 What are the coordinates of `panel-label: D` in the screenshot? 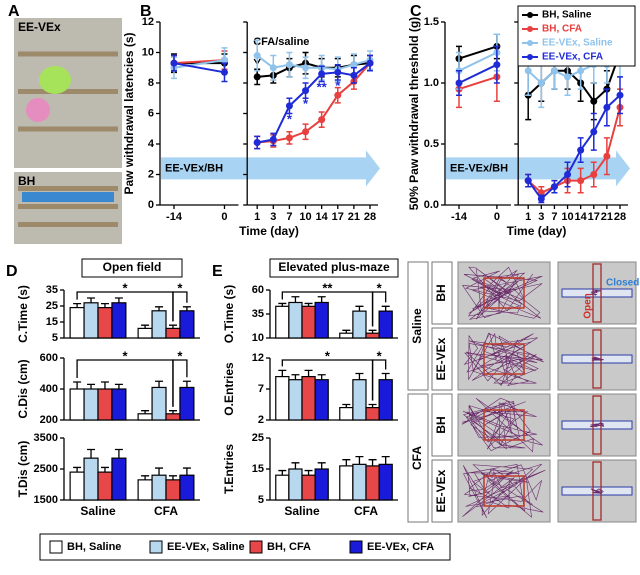 It's located at (12, 271).